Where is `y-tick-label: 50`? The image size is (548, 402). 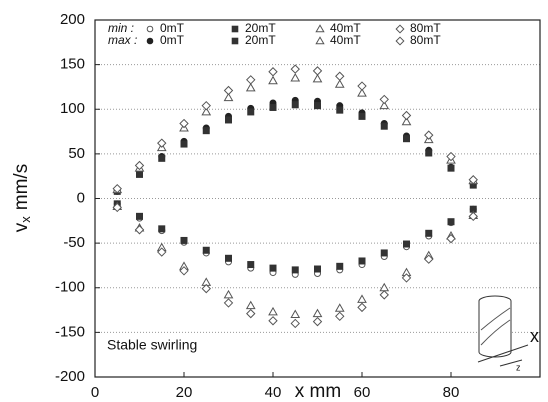
y-tick-label: 50 is located at coordinates (76, 153).